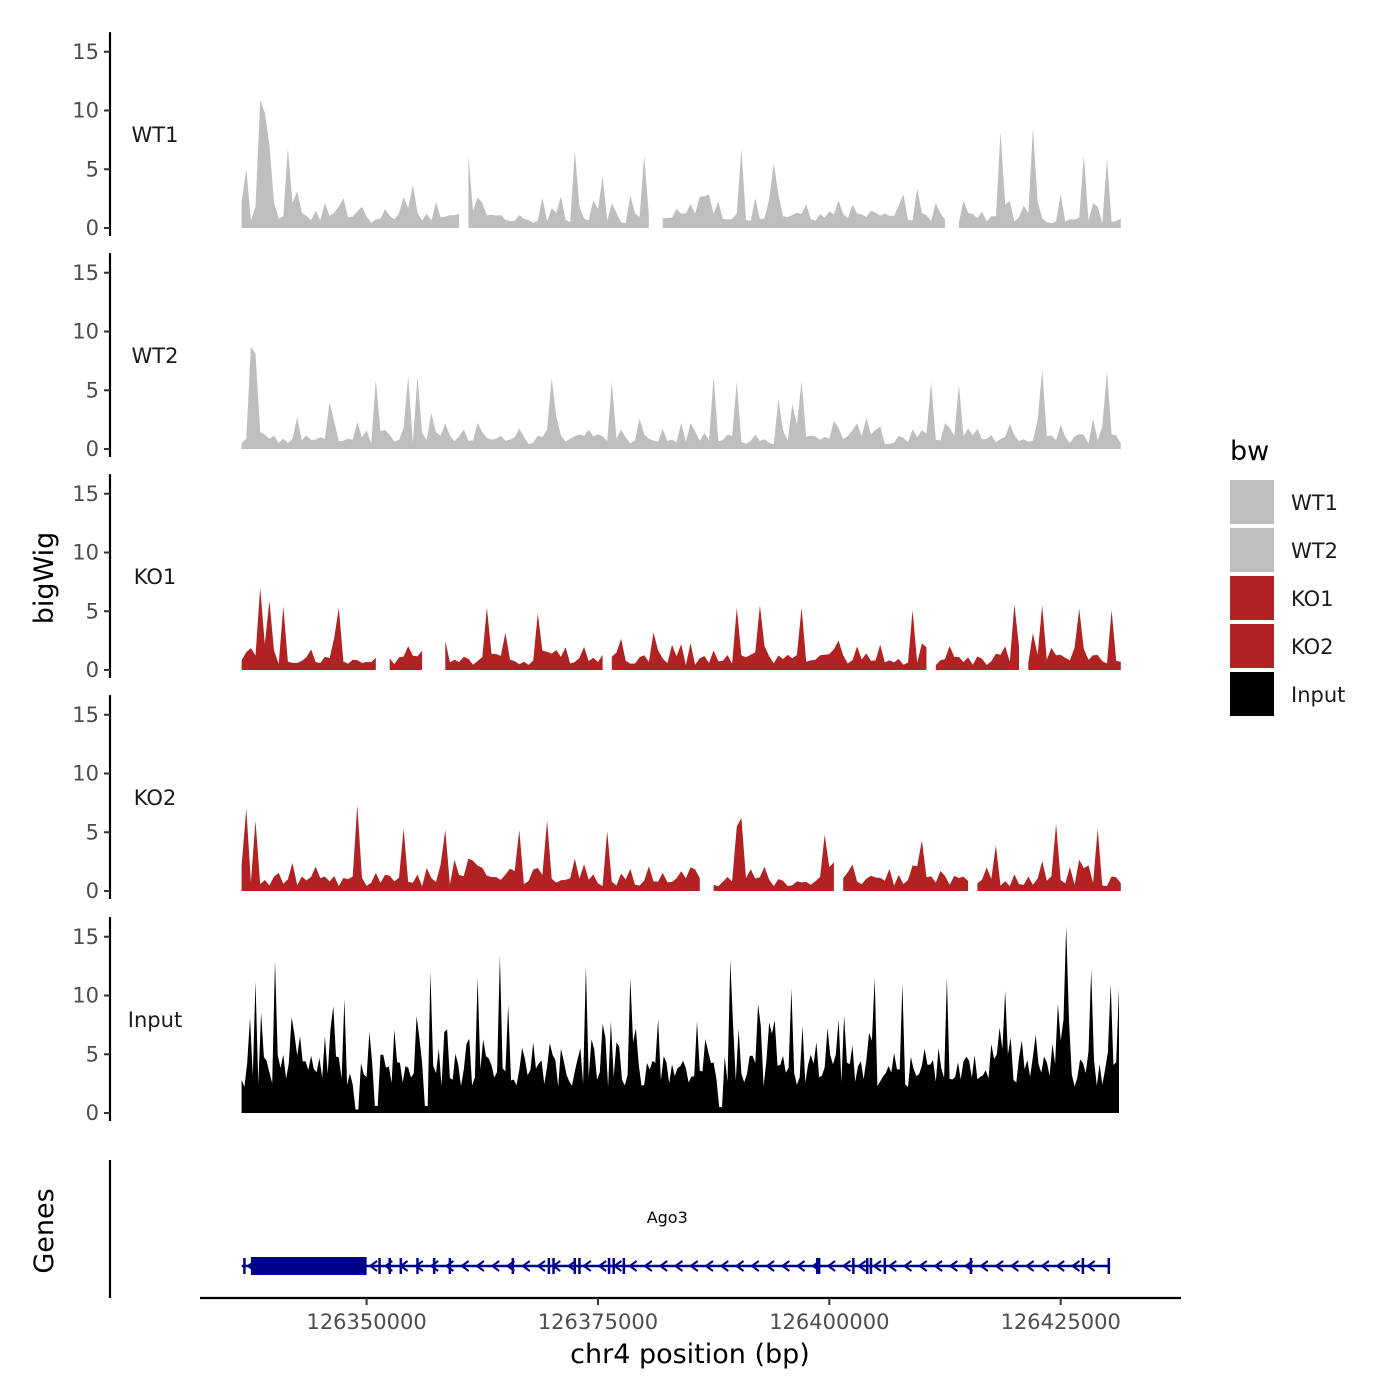 Image resolution: width=1400 pixels, height=1400 pixels. Describe the element at coordinates (92, 1113) in the screenshot. I see `y-tick-label-input-0: 0` at that location.